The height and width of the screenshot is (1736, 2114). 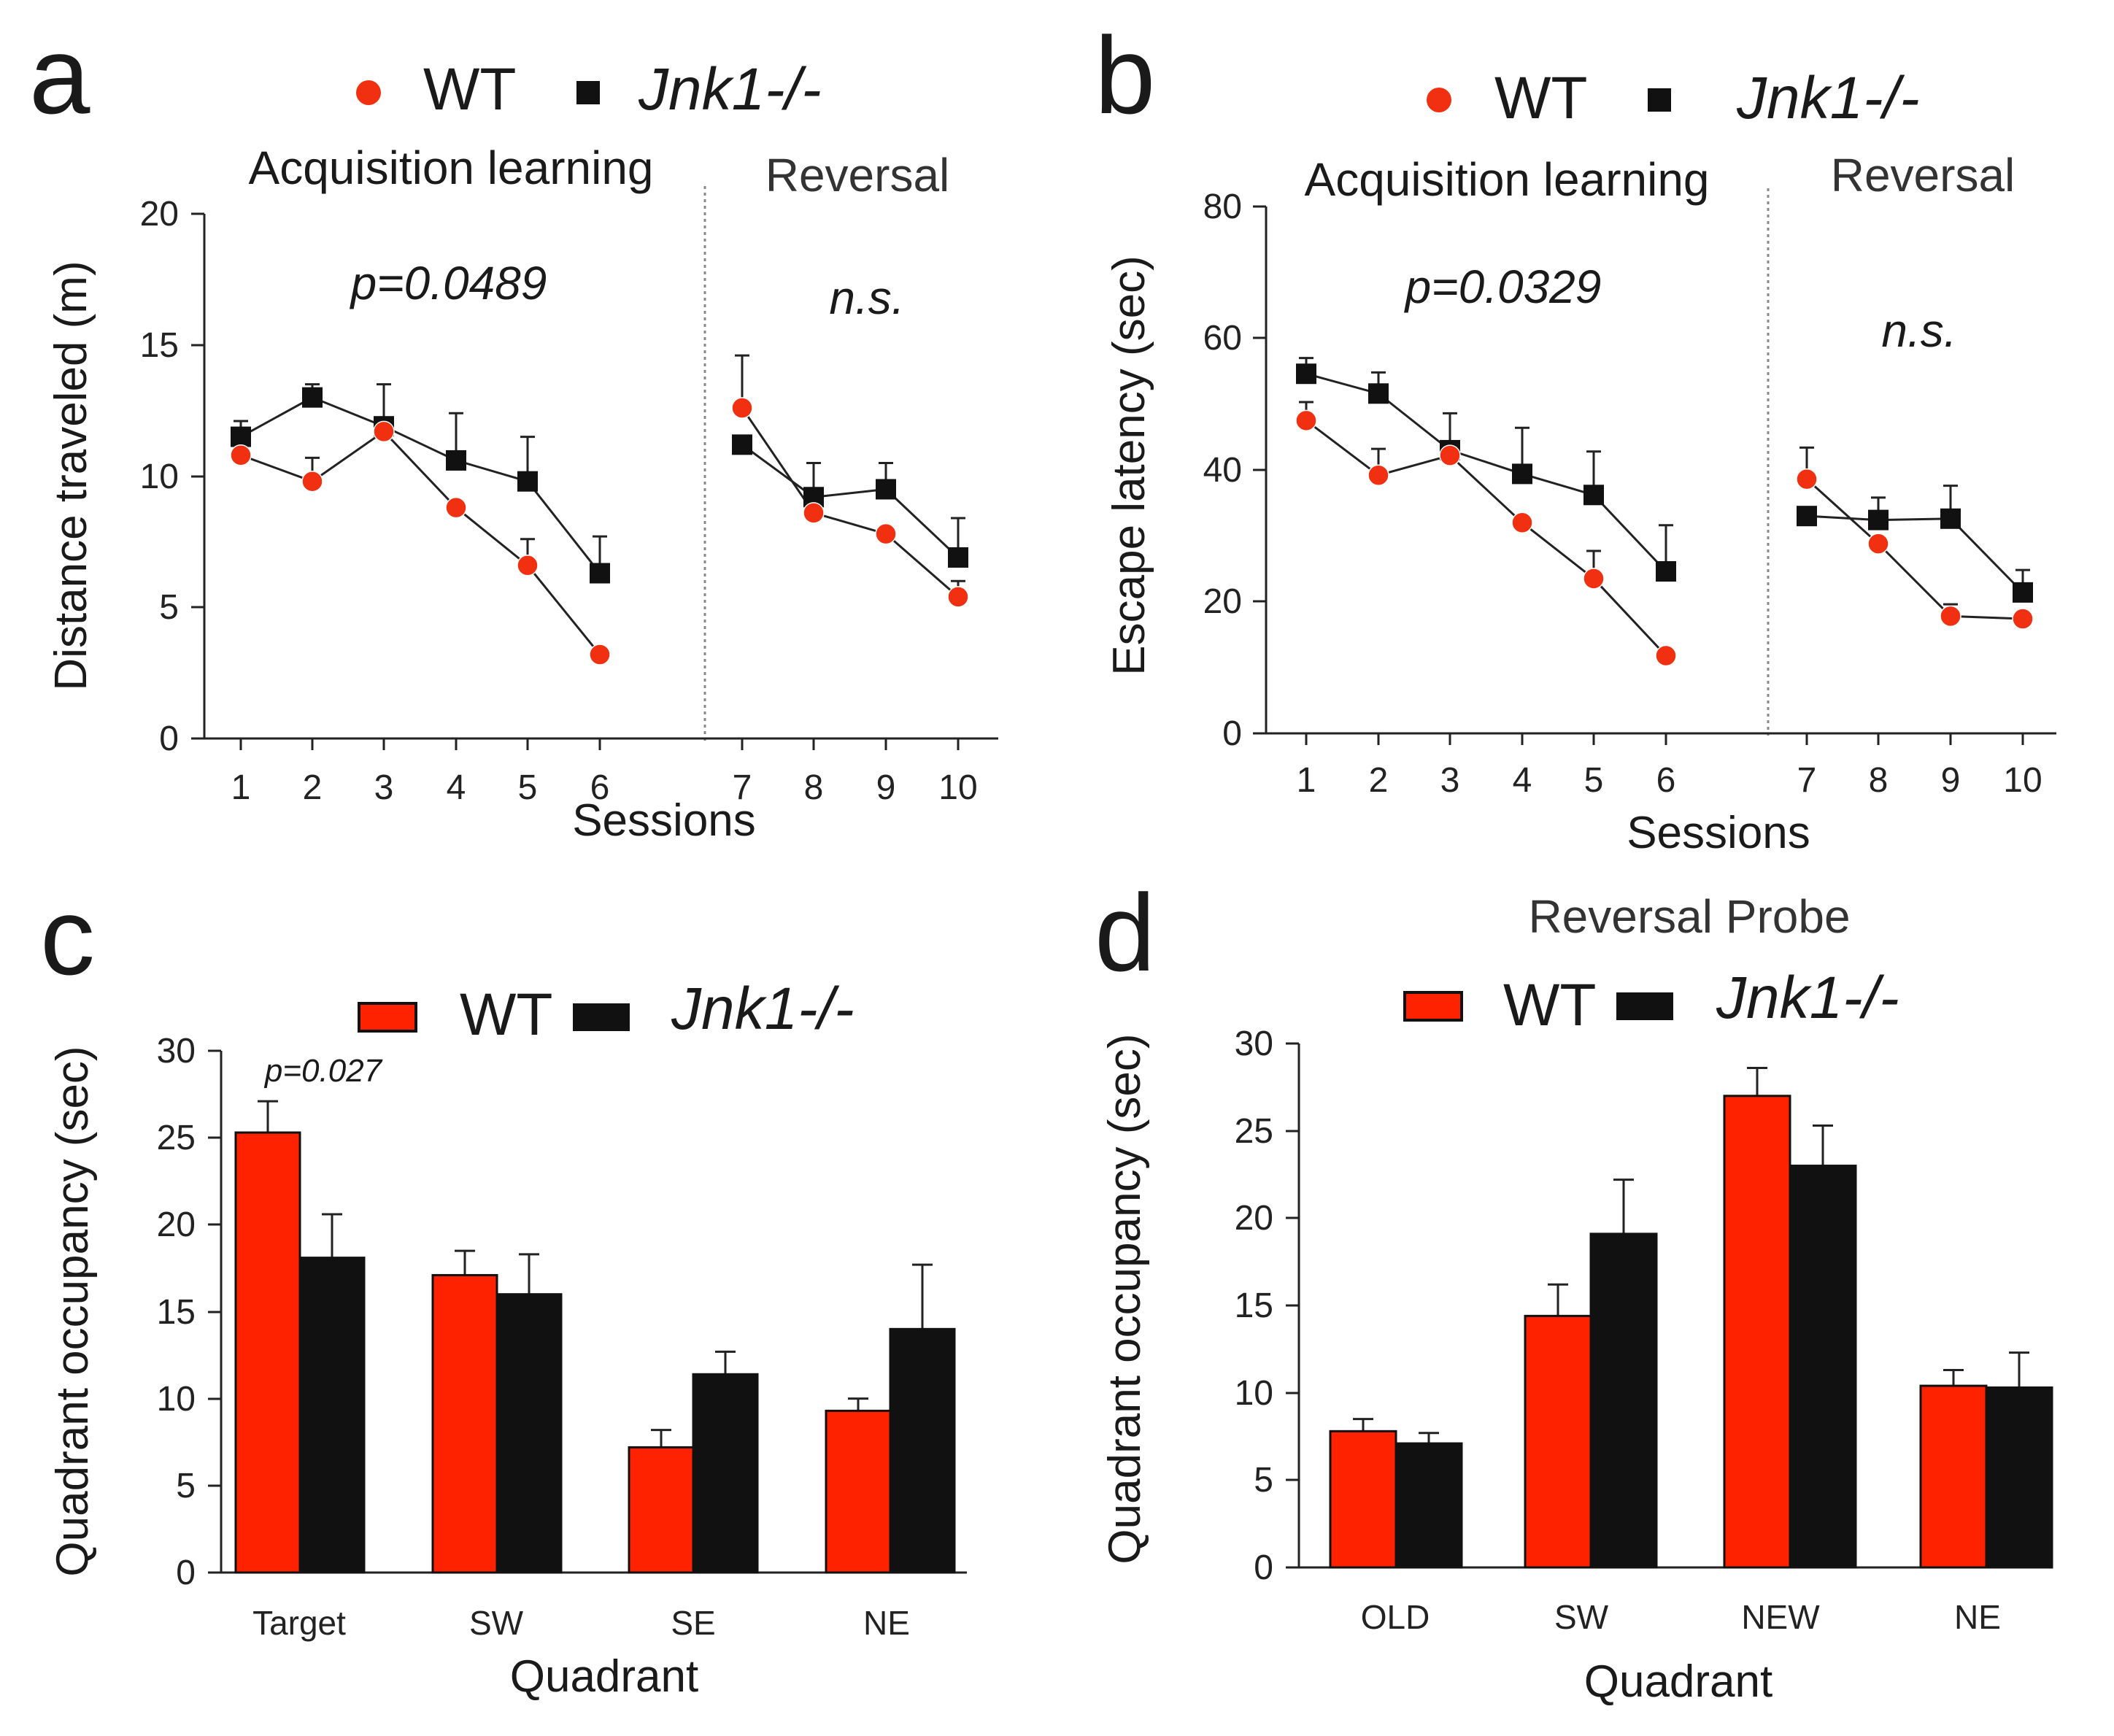 What do you see at coordinates (664, 820) in the screenshot?
I see `x-axis-label: Sessions` at bounding box center [664, 820].